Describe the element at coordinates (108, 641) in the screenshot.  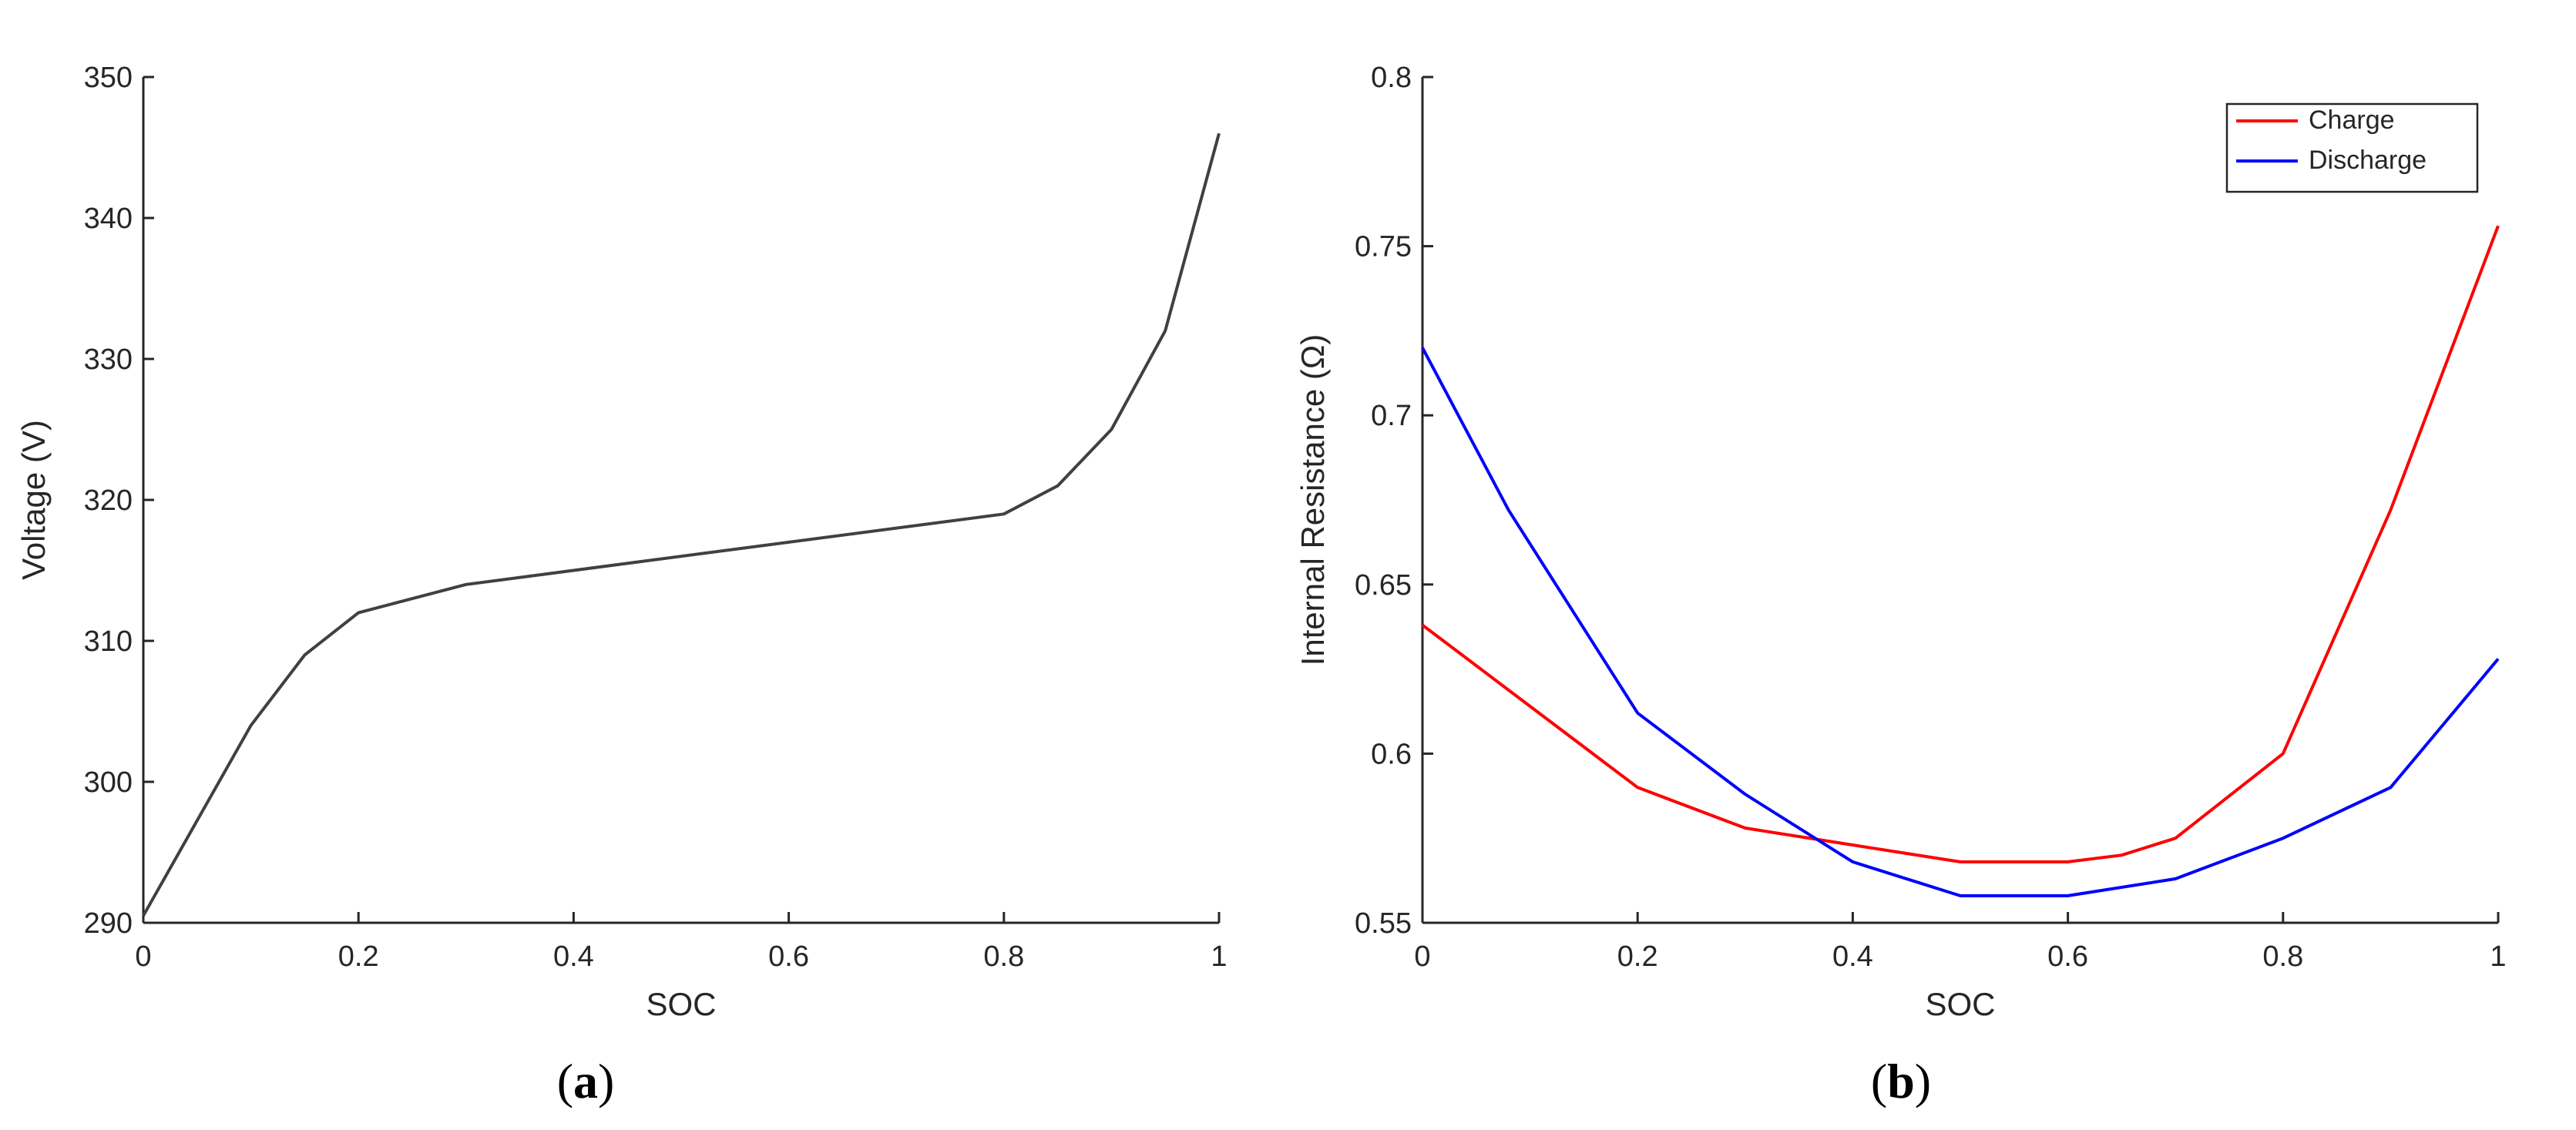
I see `y-tick-label: 310` at that location.